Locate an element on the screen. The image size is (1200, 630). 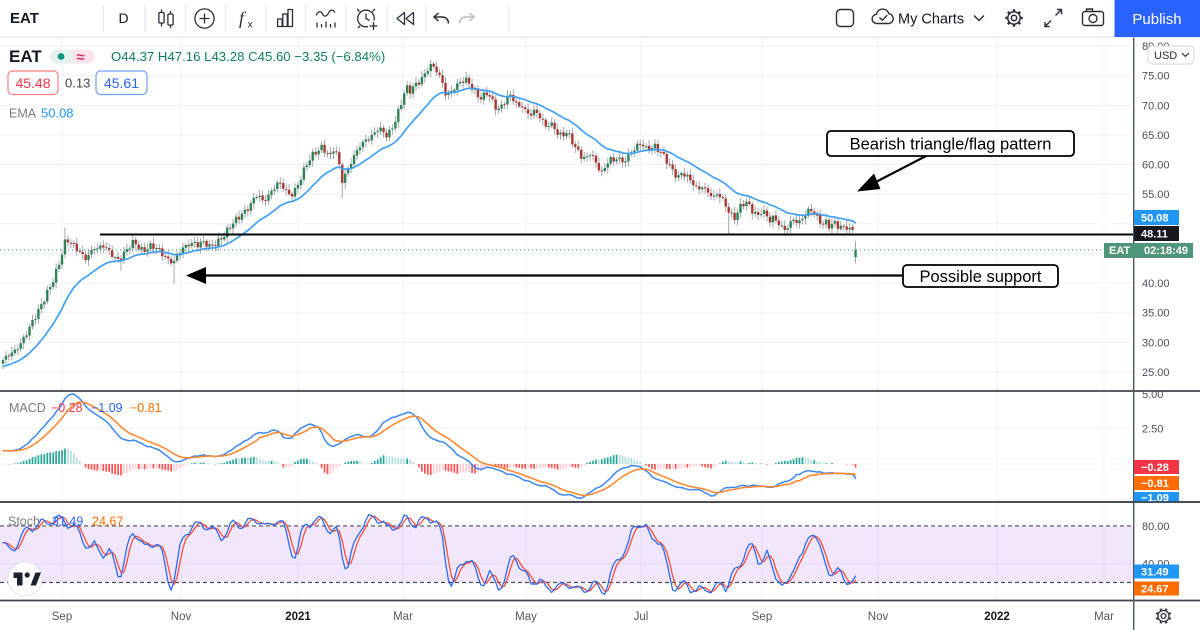
svg-text: MACD is located at coordinates (27, 408).